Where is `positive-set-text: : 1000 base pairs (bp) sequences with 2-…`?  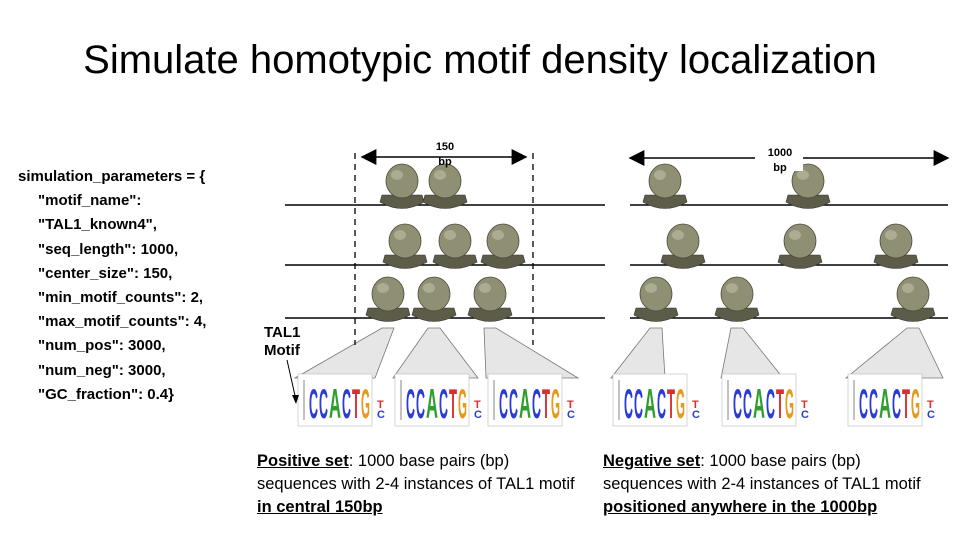
positive-set-text: : 1000 base pairs (bp) sequences with 2-… is located at coordinates (416, 472).